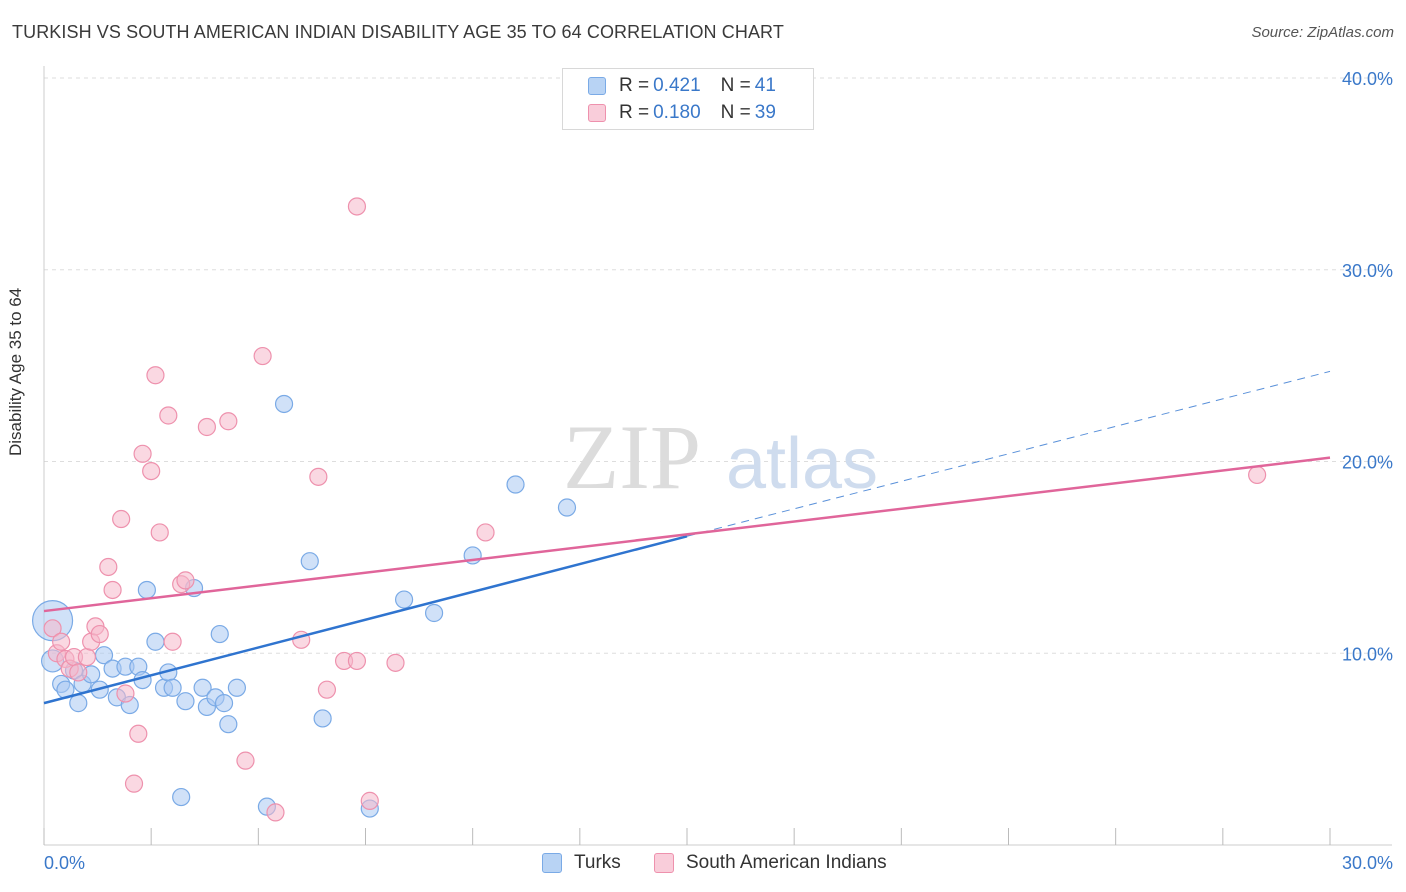  I want to click on legend-row-sai: R = 0.180 N = 39, so click(682, 113).